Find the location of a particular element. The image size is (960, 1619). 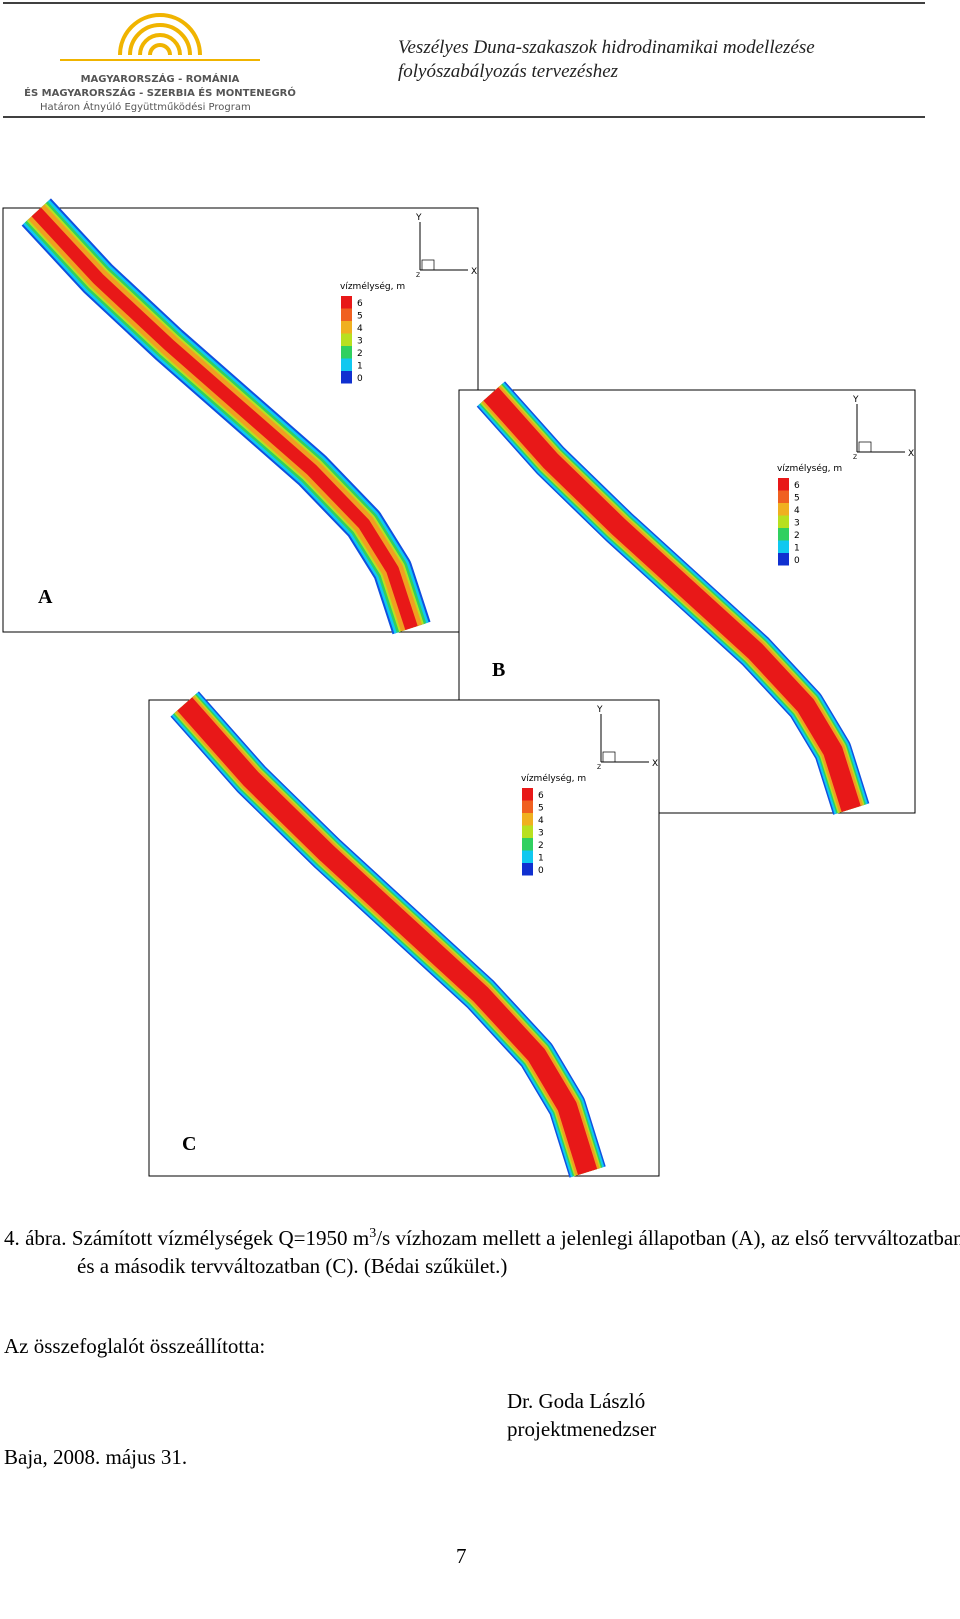

place-date: Baja, 2008. május 31. is located at coordinates (96, 1457).